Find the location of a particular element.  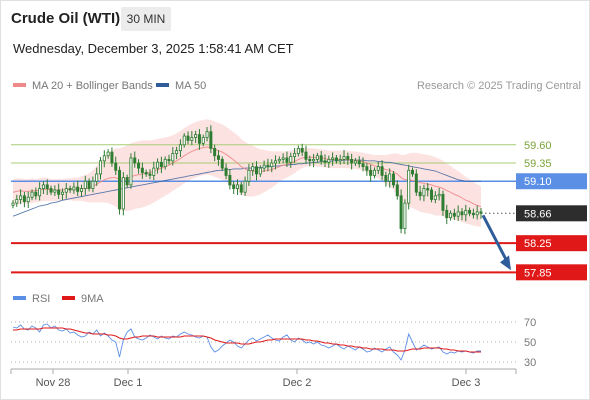

projection-arrow-shaft is located at coordinates (495, 239).